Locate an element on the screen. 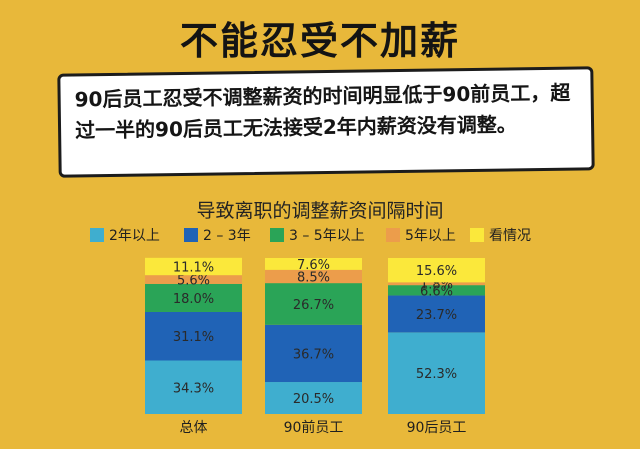 This screenshot has height=449, width=640. legend-label-3: 5年以上 is located at coordinates (430, 236).